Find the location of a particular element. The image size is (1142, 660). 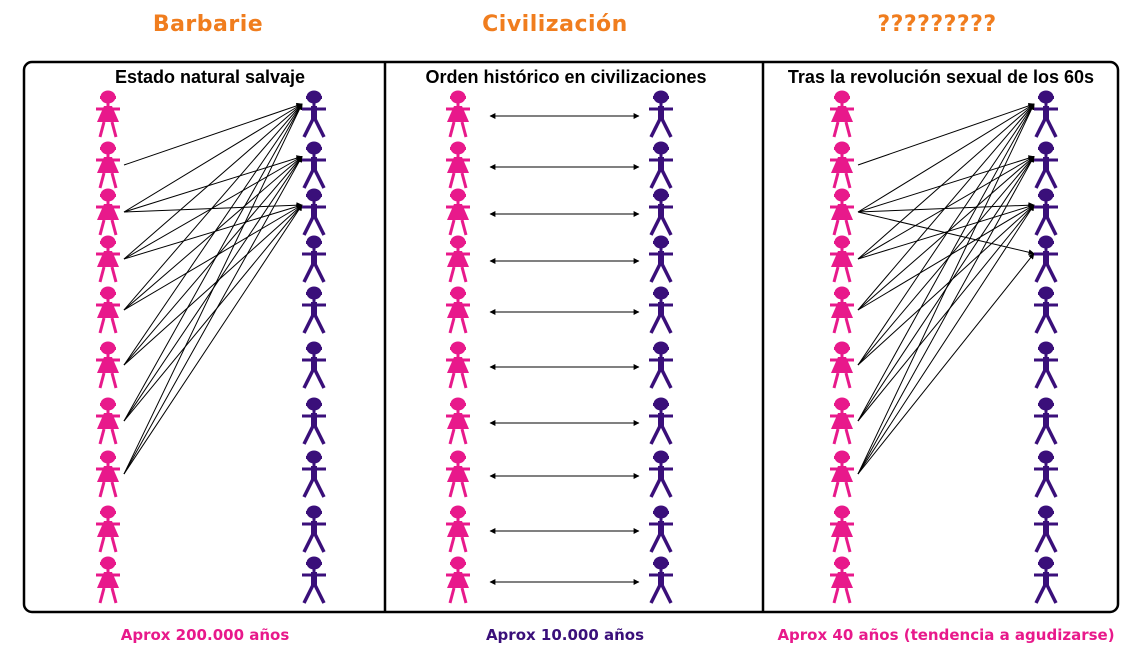

era-note-unknown: Aprox 40 años (tendencia a agudizarse) is located at coordinates (945, 635).